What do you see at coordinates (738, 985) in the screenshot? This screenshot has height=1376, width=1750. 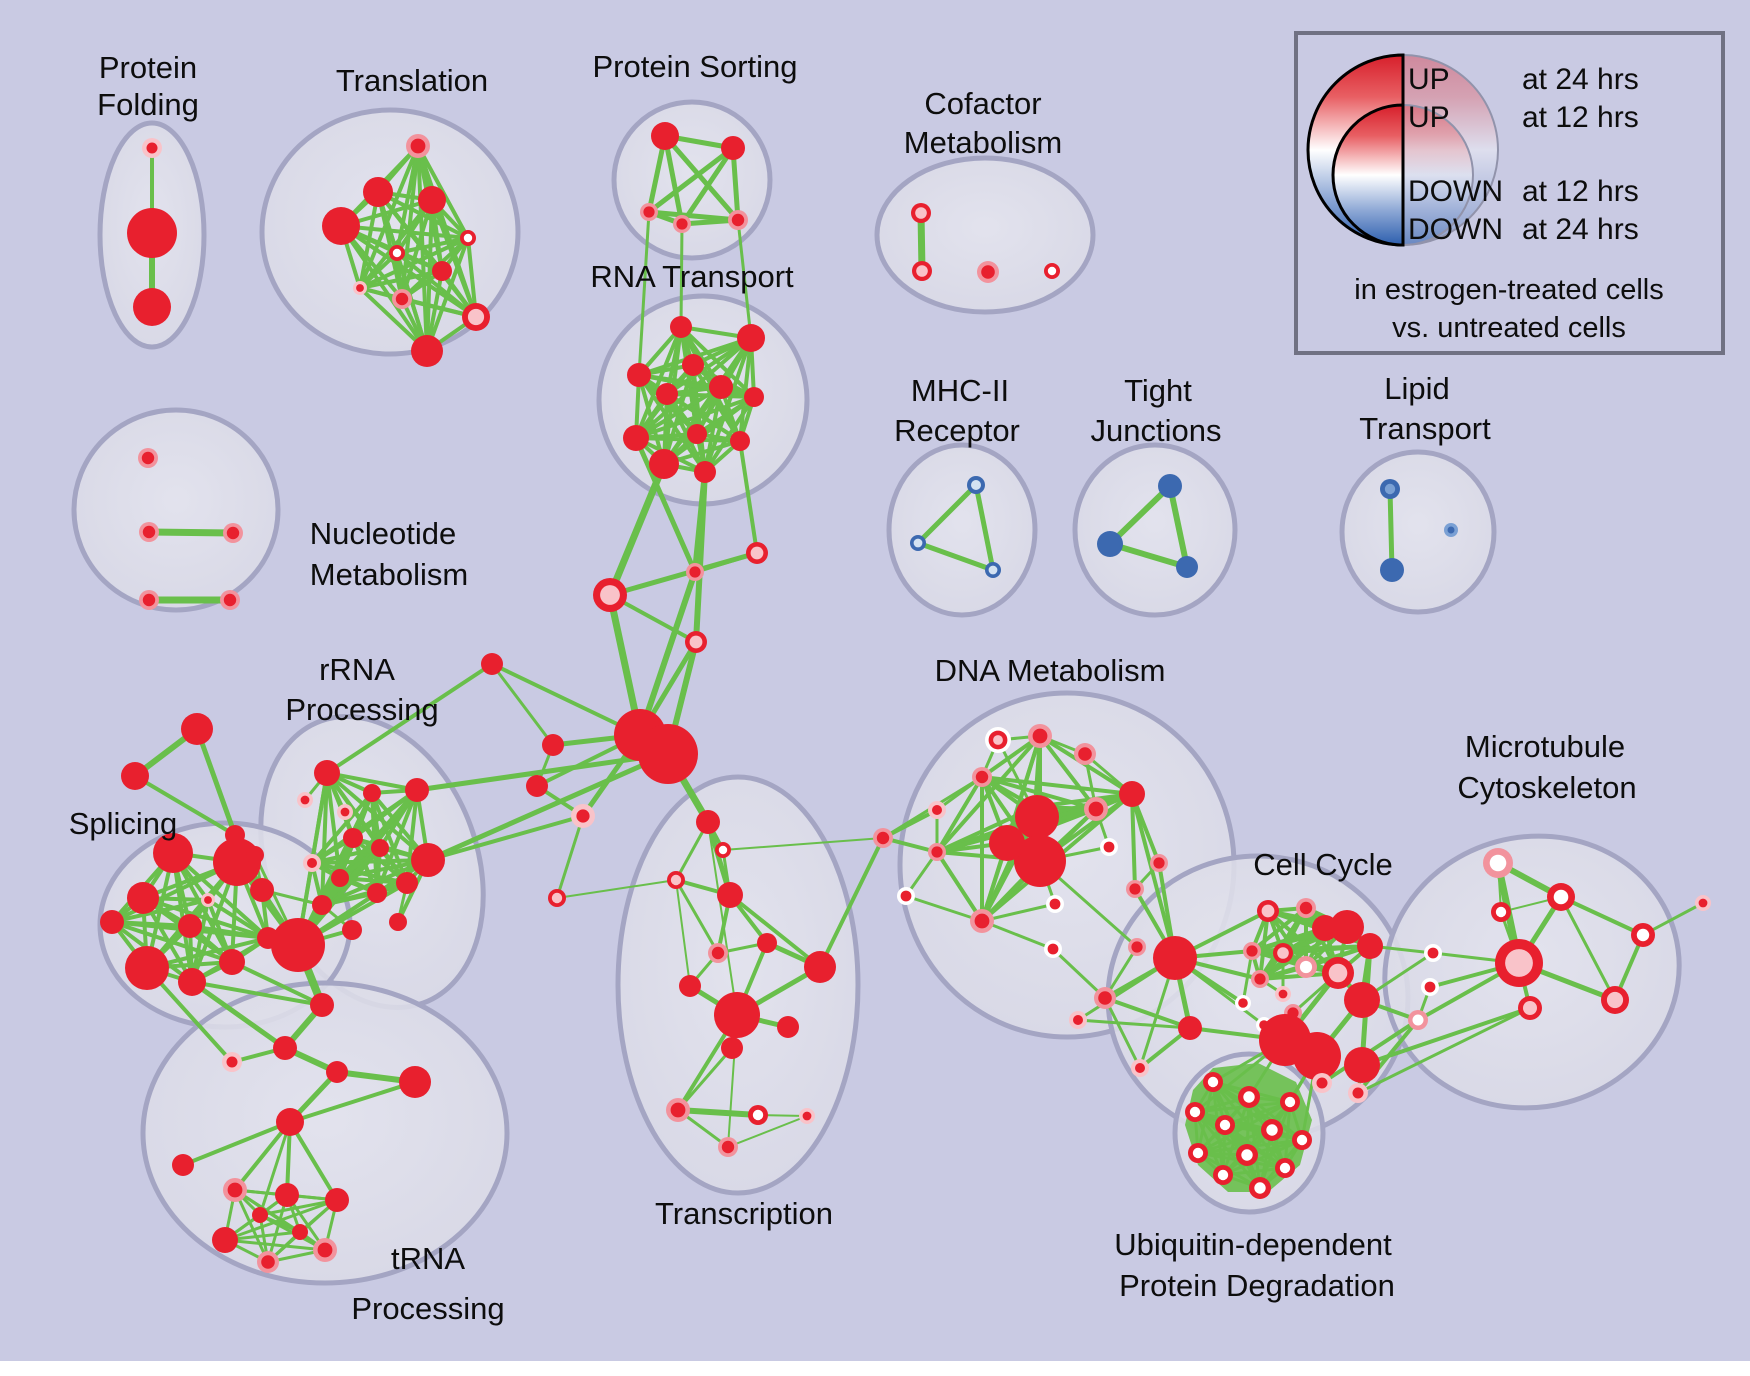 I see `cluster-transcription-ellipse` at bounding box center [738, 985].